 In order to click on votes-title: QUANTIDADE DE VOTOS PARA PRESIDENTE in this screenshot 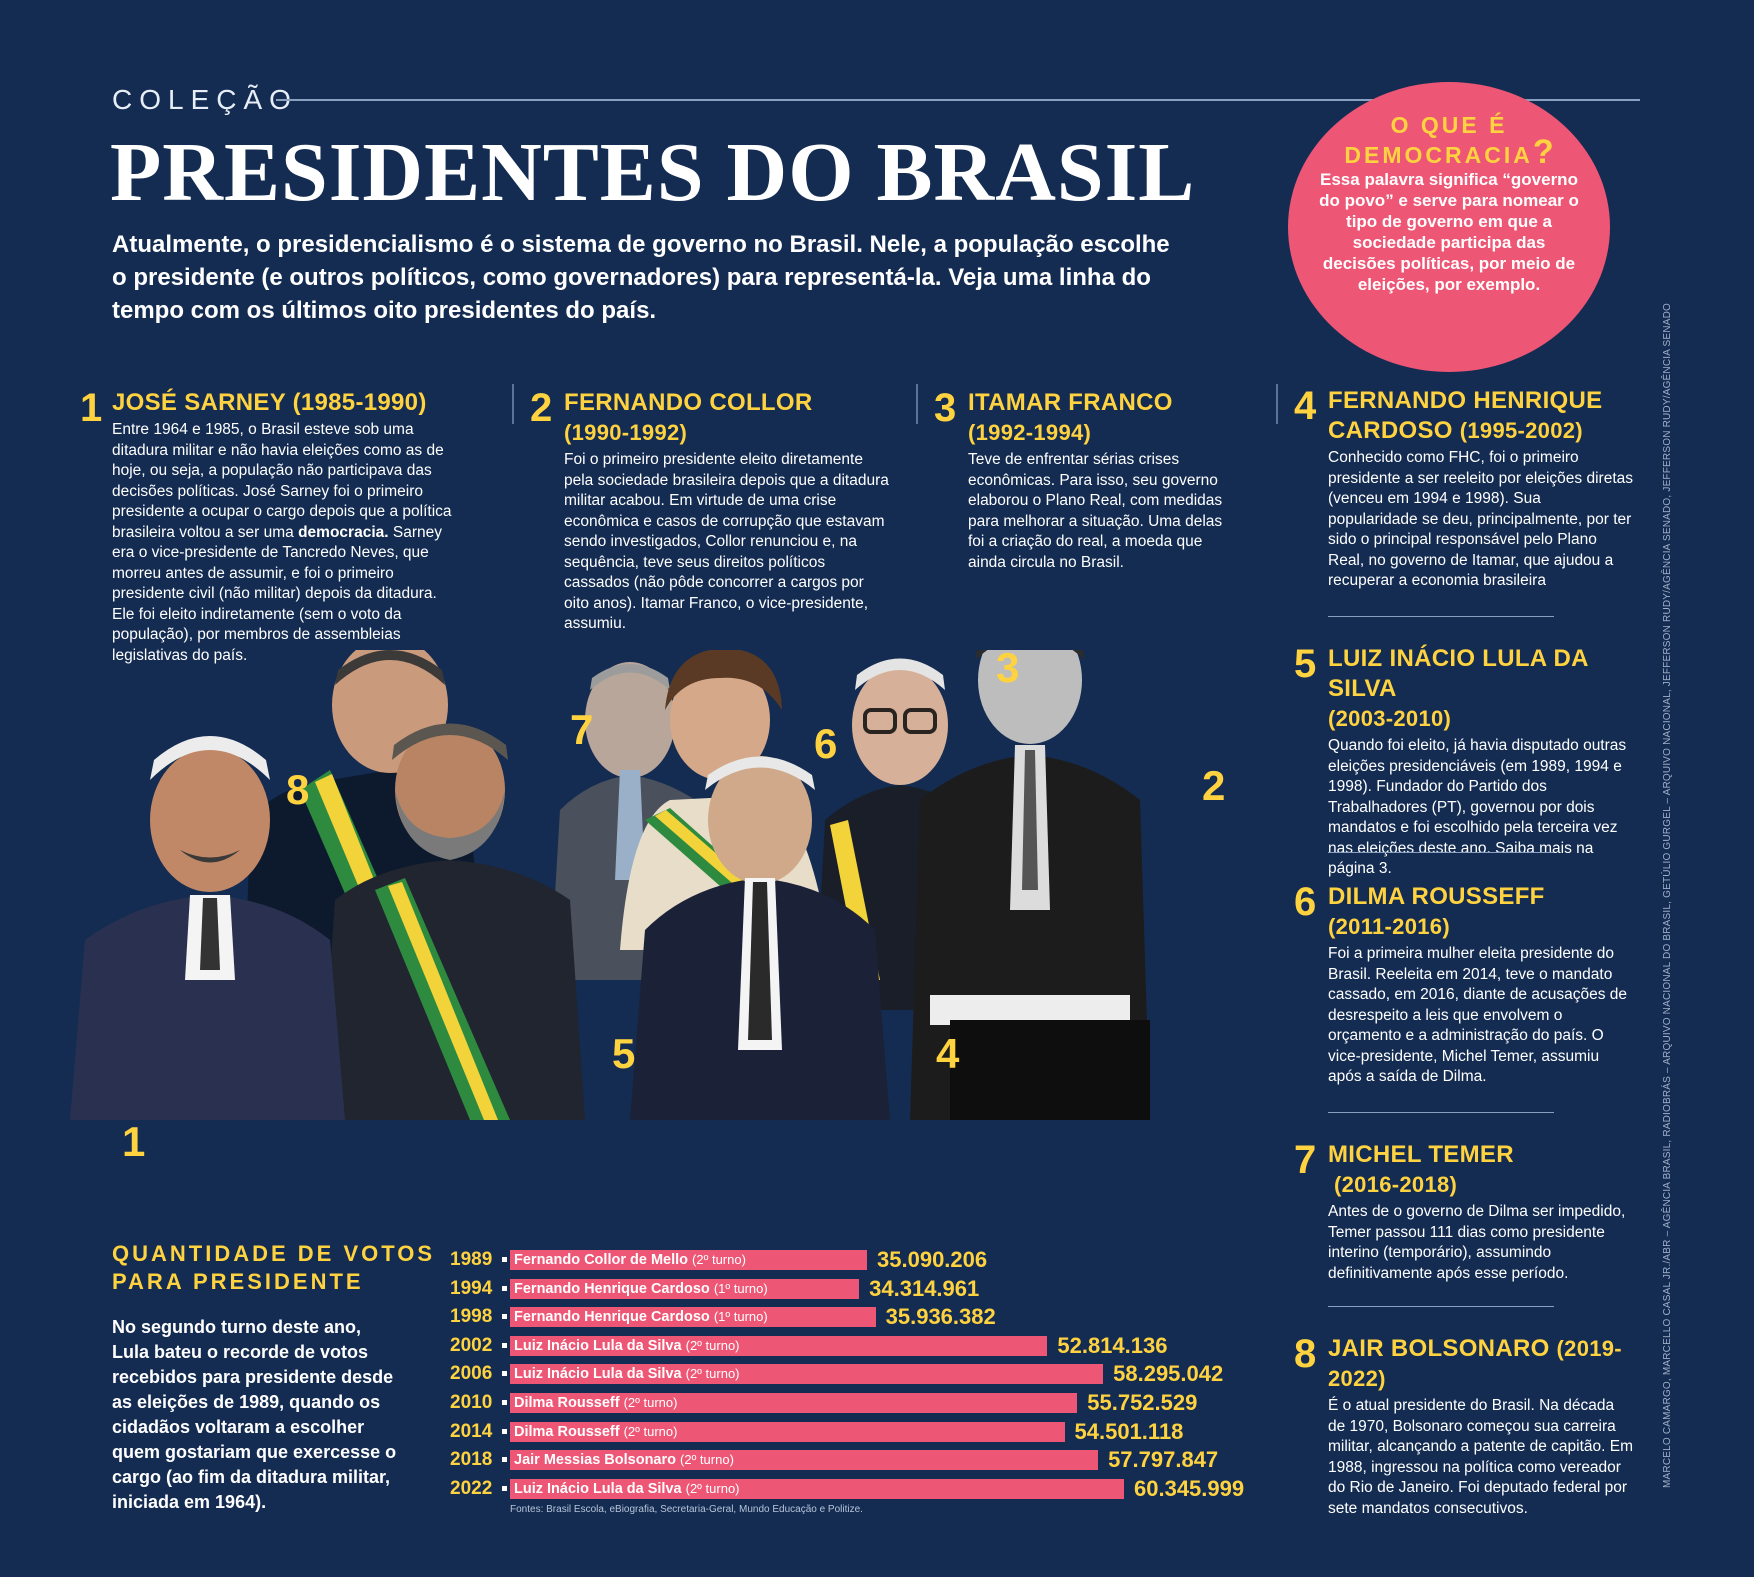, I will do `click(273, 1268)`.